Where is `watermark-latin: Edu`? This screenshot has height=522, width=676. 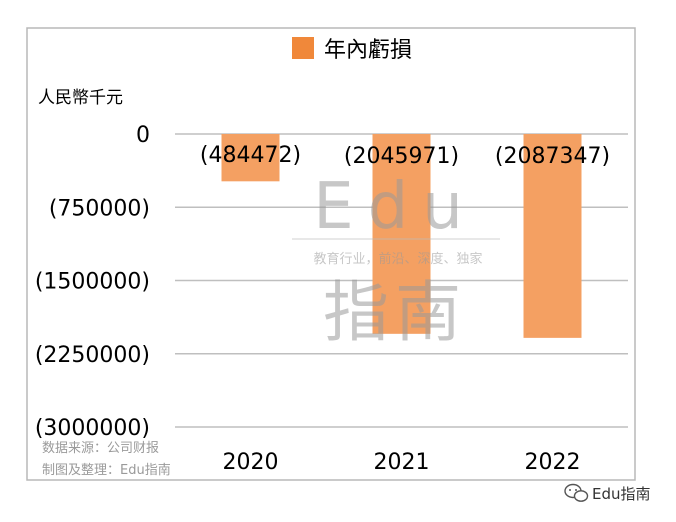 watermark-latin: Edu is located at coordinates (395, 207).